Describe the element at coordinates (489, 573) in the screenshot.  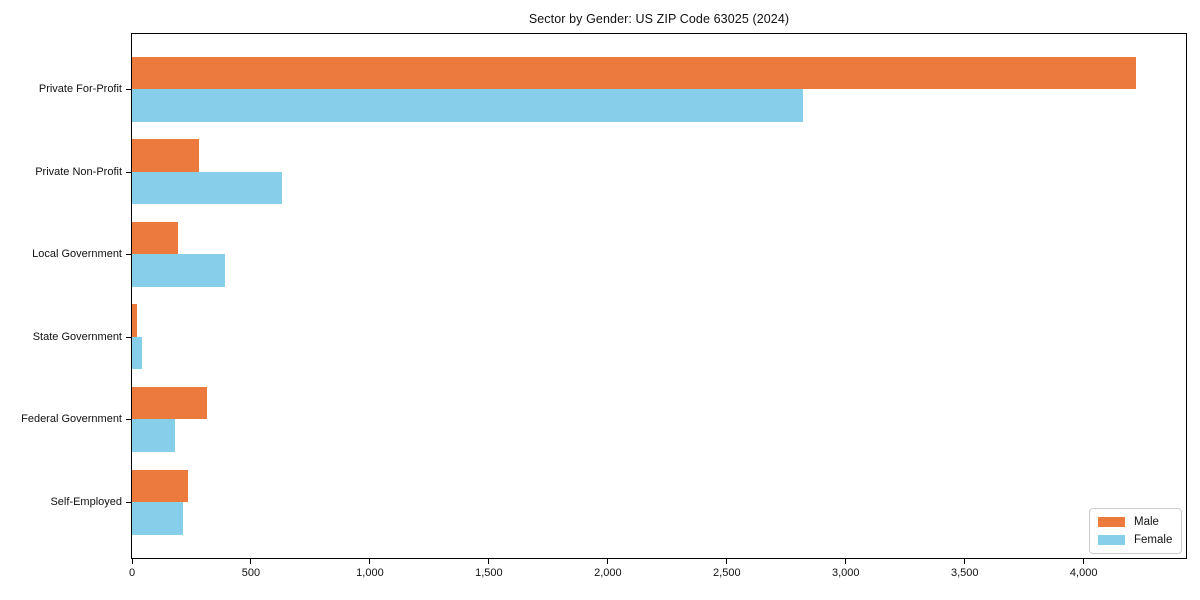
I see `x-tick-label: 1,500` at that location.